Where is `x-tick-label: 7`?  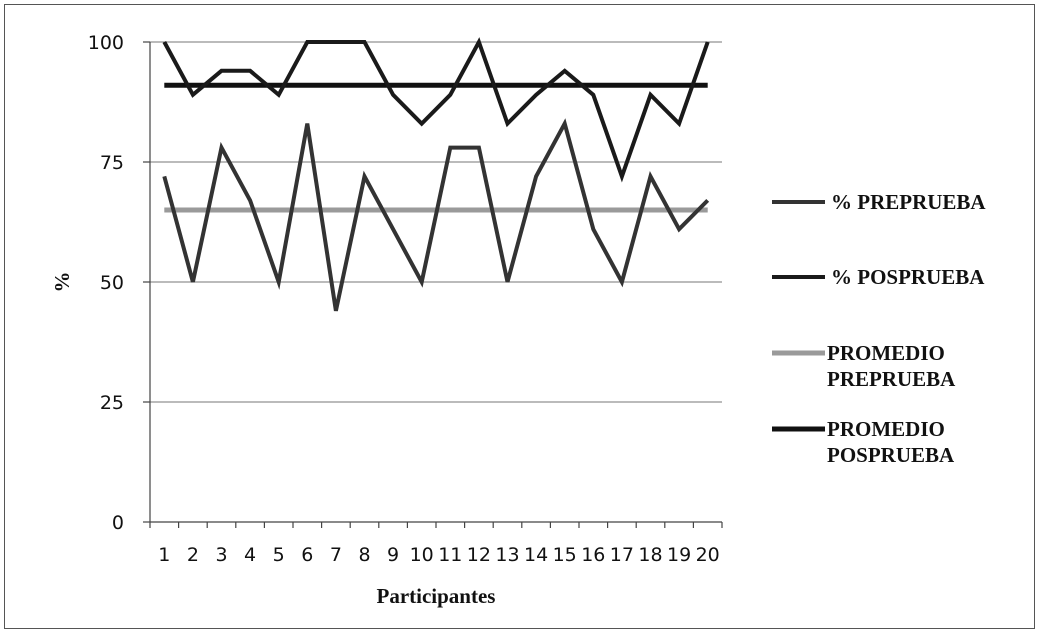
x-tick-label: 7 is located at coordinates (336, 555).